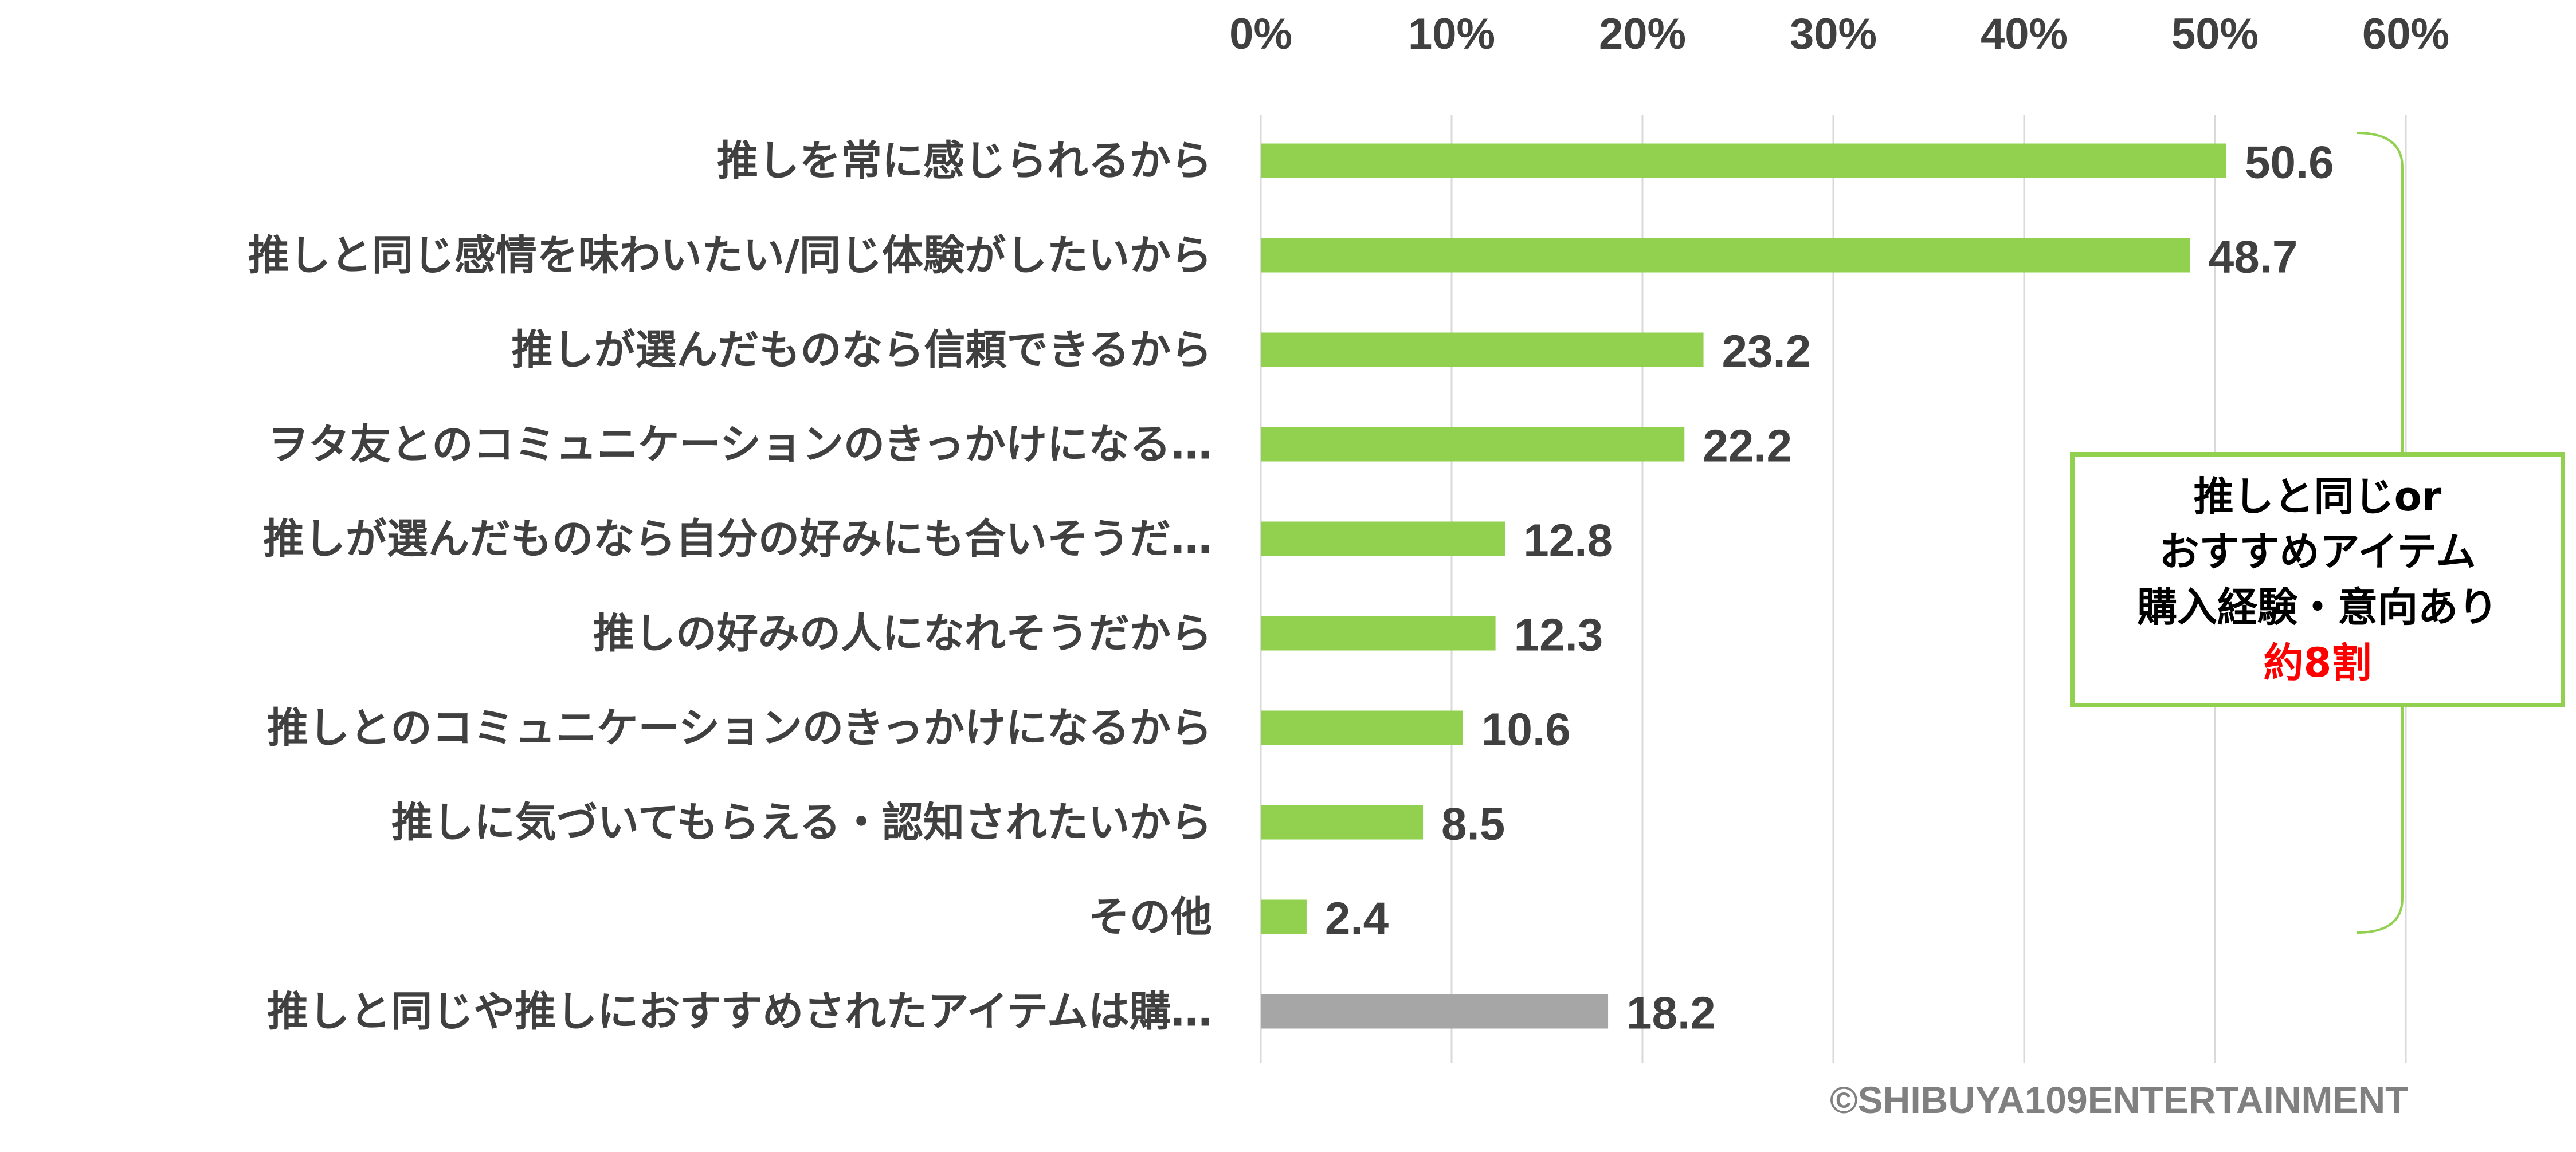 The width and height of the screenshot is (2576, 1152). I want to click on data-label: 12.3, so click(1558, 635).